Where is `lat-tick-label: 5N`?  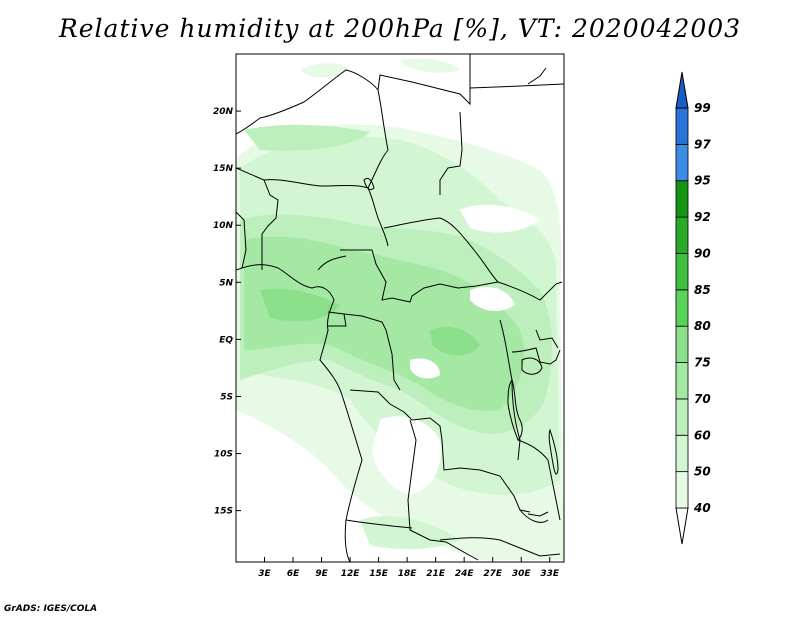
lat-tick-label: 5N is located at coordinates (226, 283).